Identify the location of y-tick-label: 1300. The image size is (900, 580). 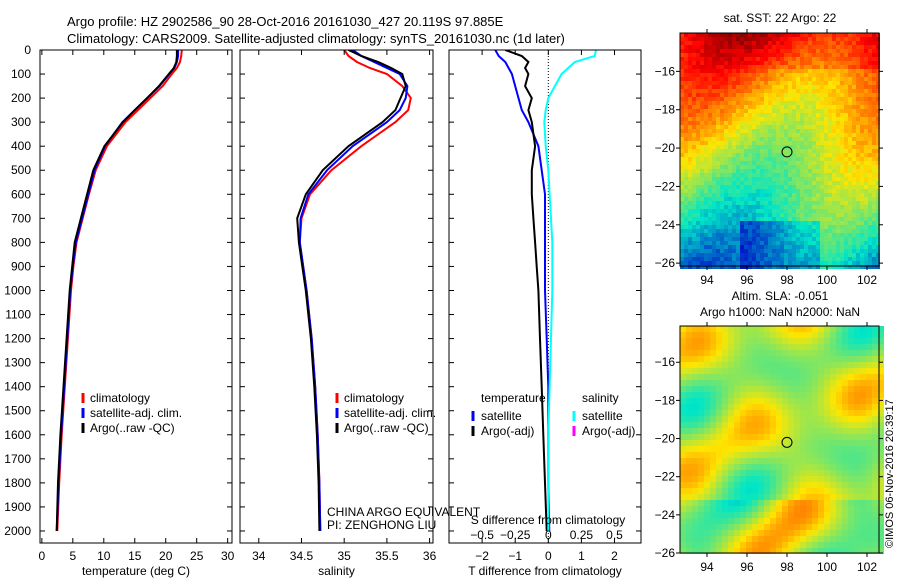
(17, 363).